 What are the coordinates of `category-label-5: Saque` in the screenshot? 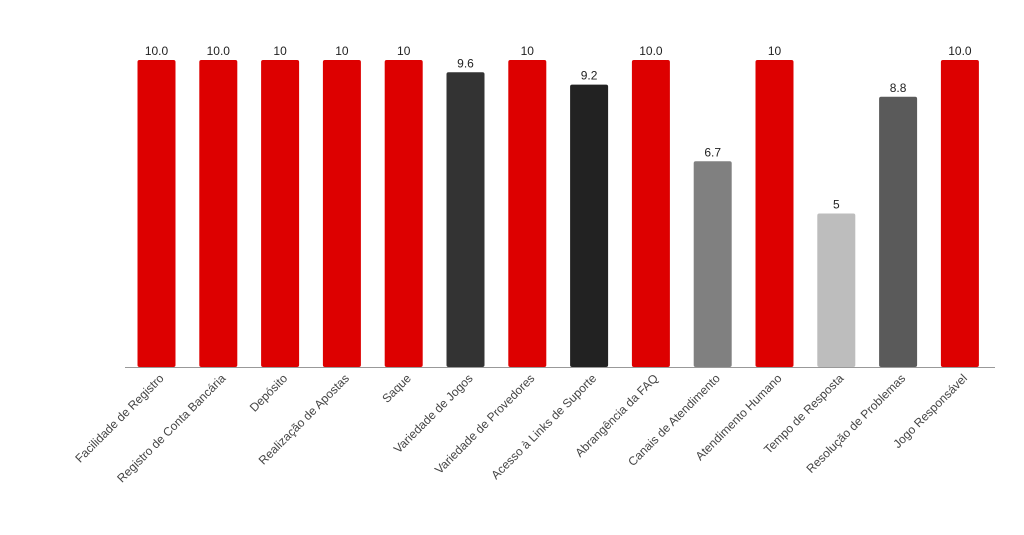 It's located at (396, 388).